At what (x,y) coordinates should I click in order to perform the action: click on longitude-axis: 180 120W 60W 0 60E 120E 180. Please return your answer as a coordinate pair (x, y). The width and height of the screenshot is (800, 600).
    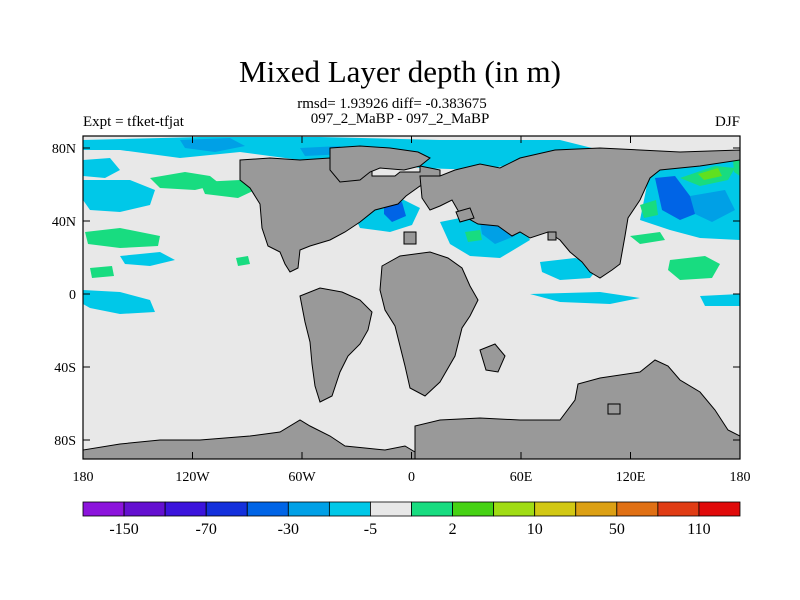
    Looking at the image, I should click on (412, 477).